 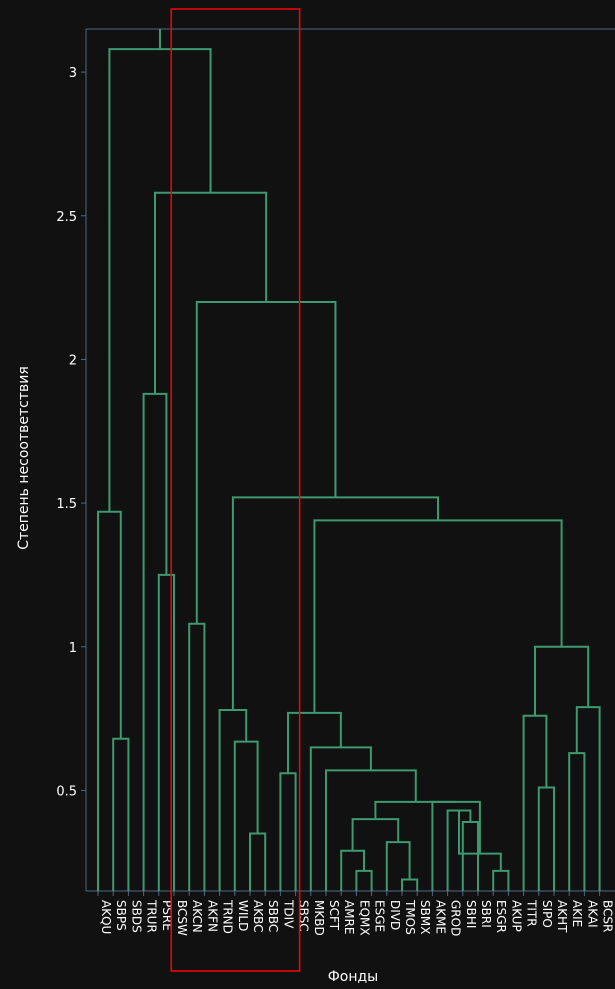 I want to click on y-ticks: 0.5 1 1.5 2 2.5 3, so click(x=71, y=432).